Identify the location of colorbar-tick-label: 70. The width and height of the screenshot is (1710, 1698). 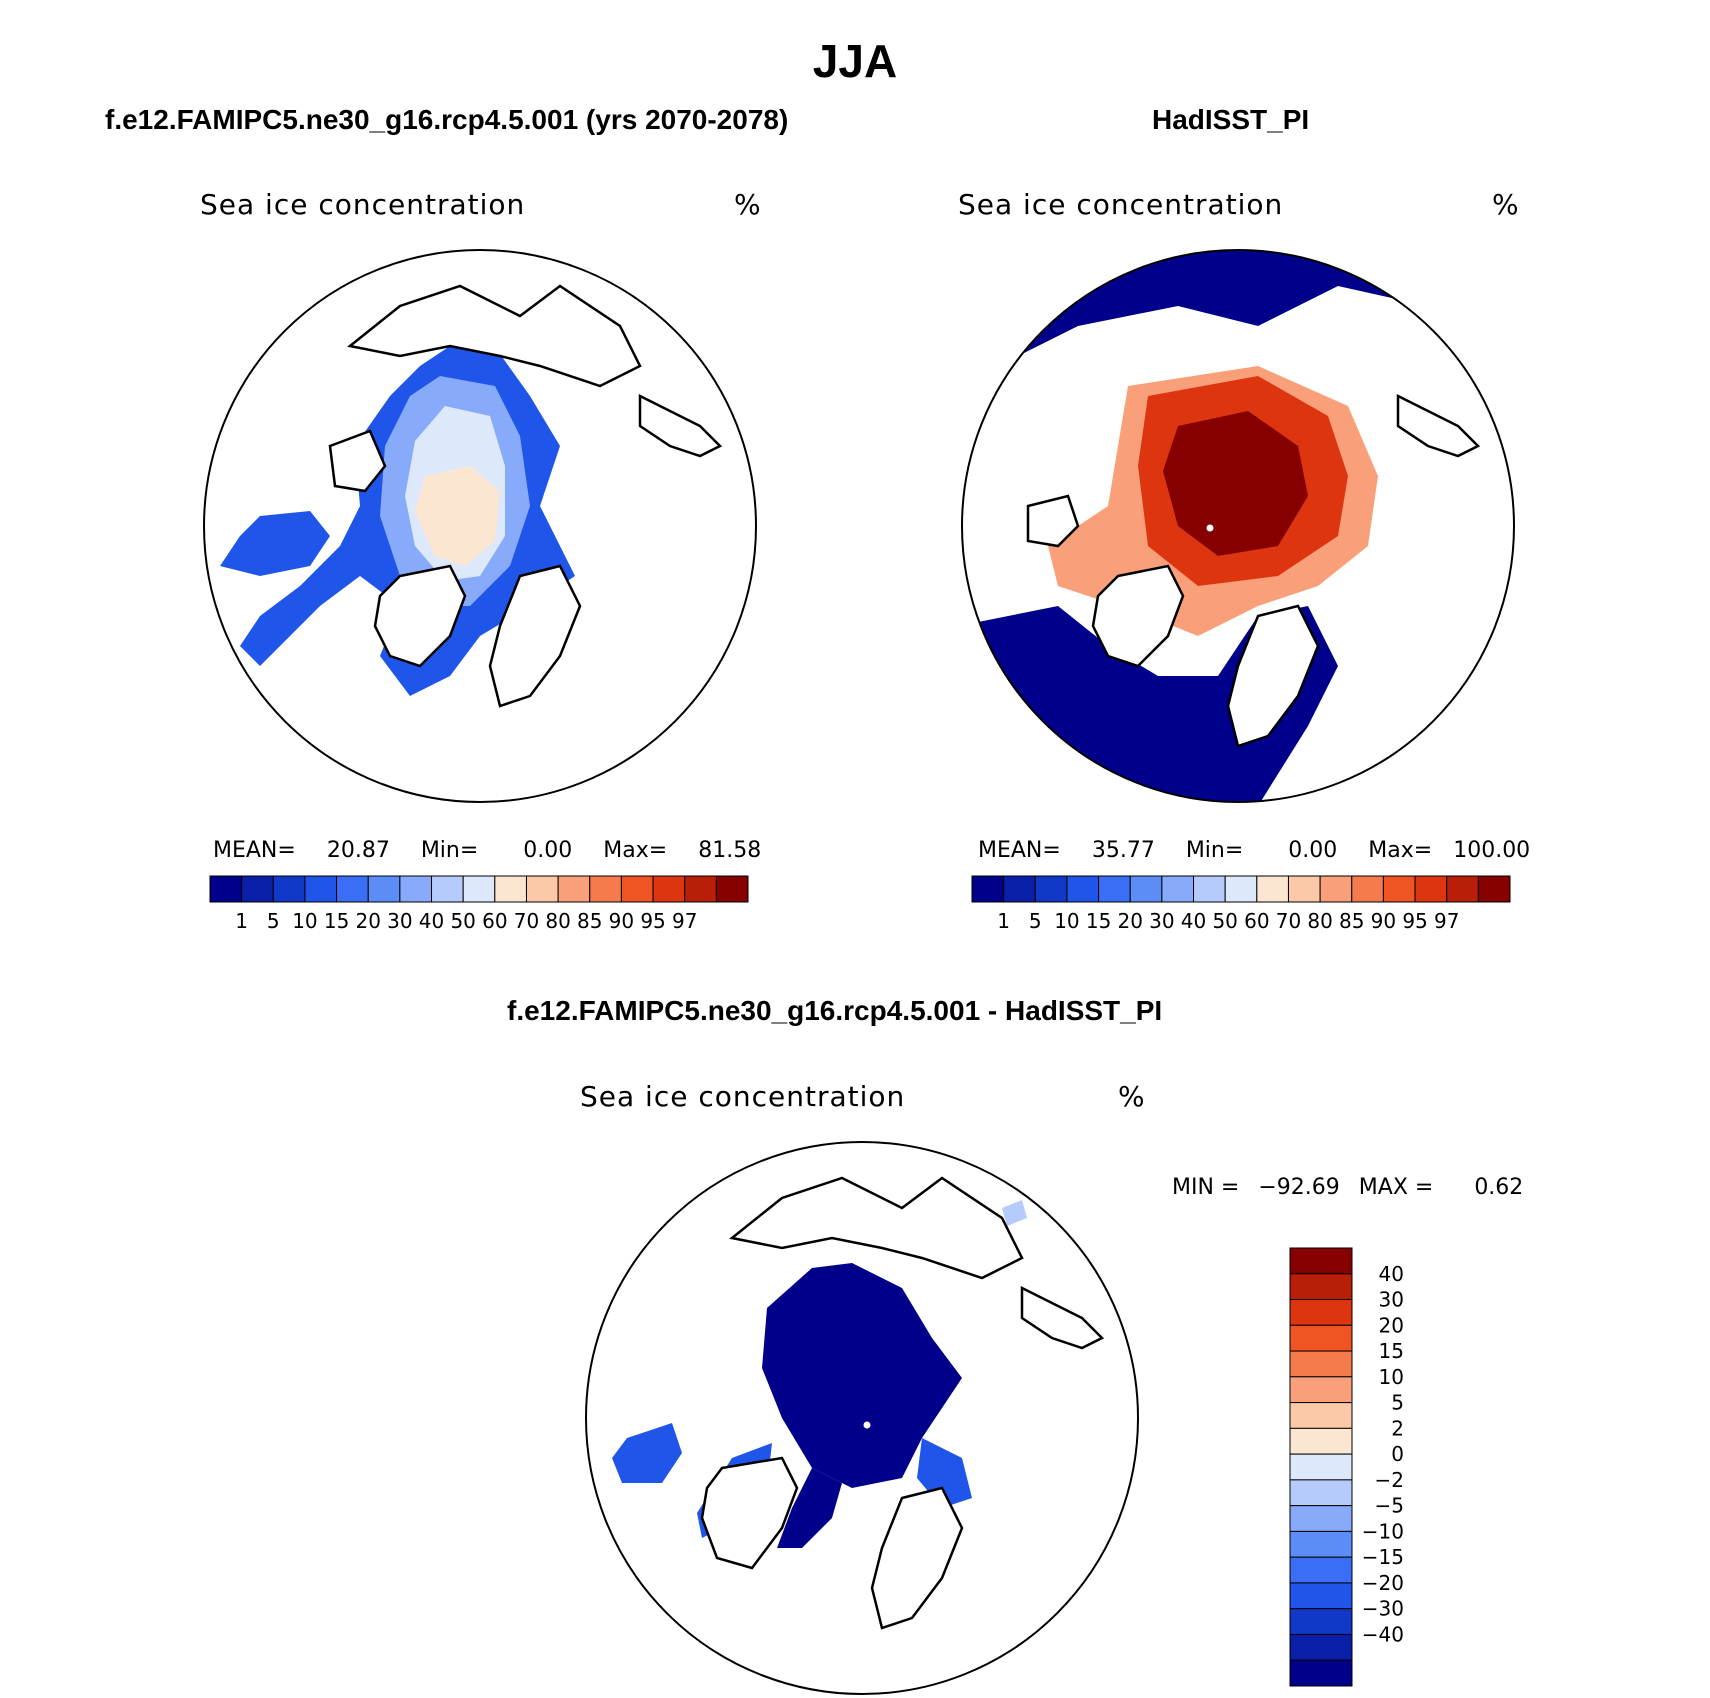
(1288, 921).